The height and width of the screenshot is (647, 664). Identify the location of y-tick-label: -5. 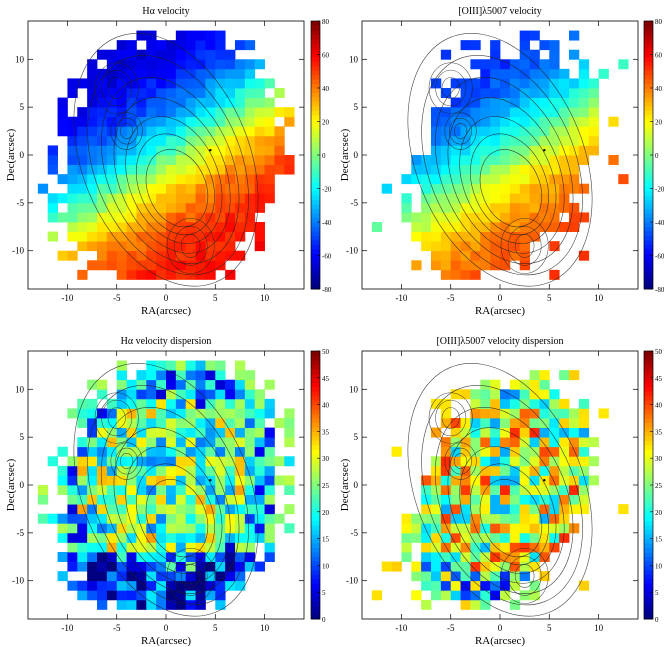
(355, 203).